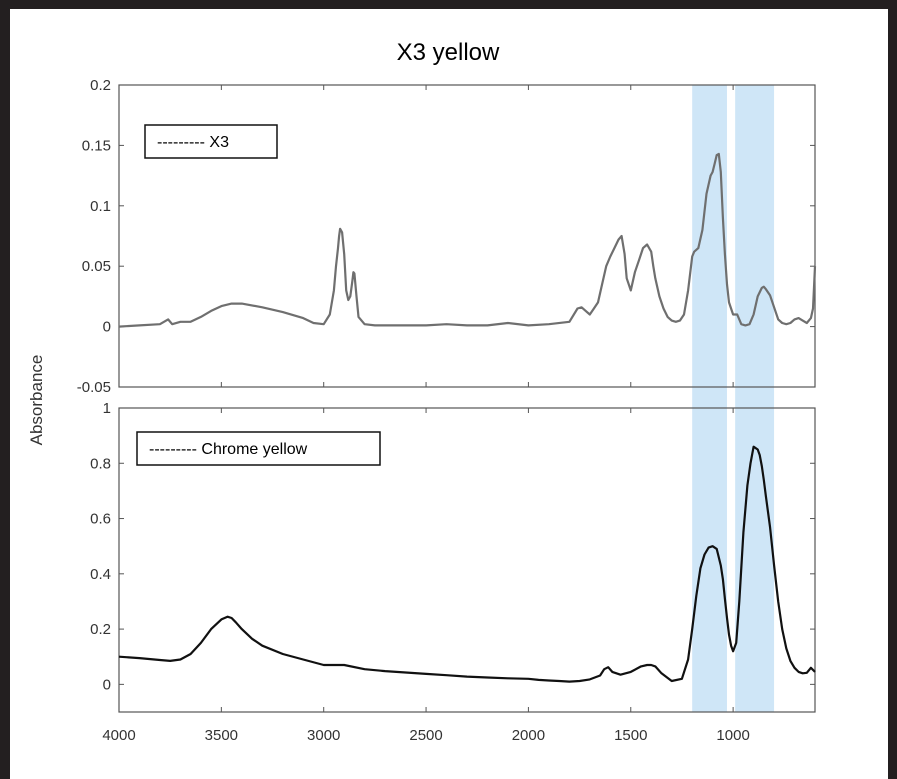 The height and width of the screenshot is (779, 897). I want to click on right-border, so click(892, 389).